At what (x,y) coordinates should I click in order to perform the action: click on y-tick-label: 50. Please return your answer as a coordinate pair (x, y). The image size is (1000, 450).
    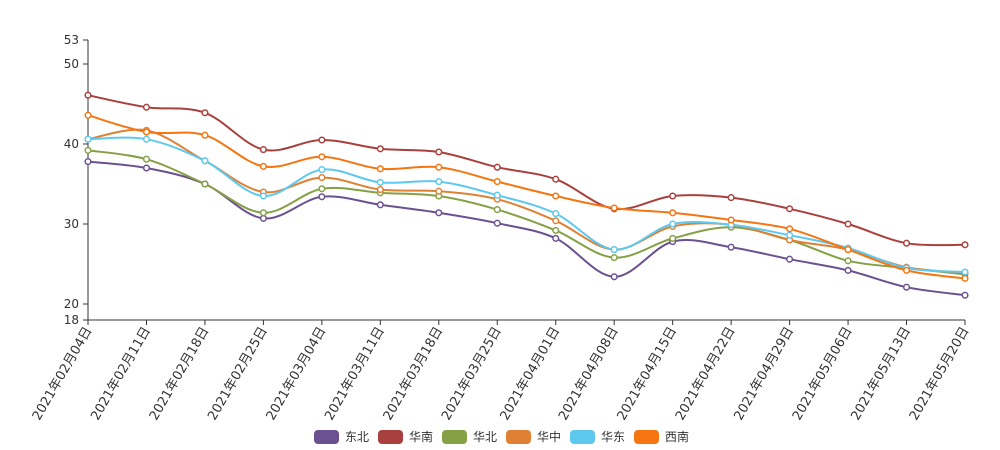
    Looking at the image, I should click on (71, 64).